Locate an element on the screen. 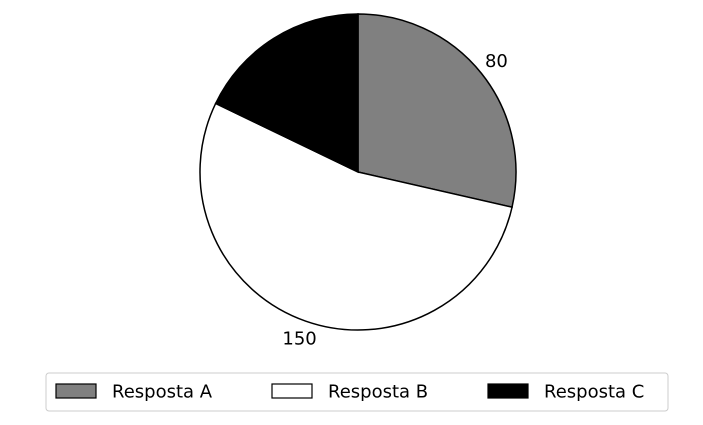  pie-slice-resposta-c is located at coordinates (286, 93).